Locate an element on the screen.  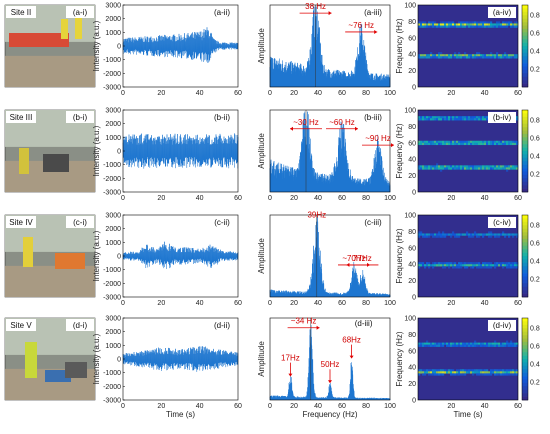
y-axis-label: Amplitude is located at coordinates (261, 256).